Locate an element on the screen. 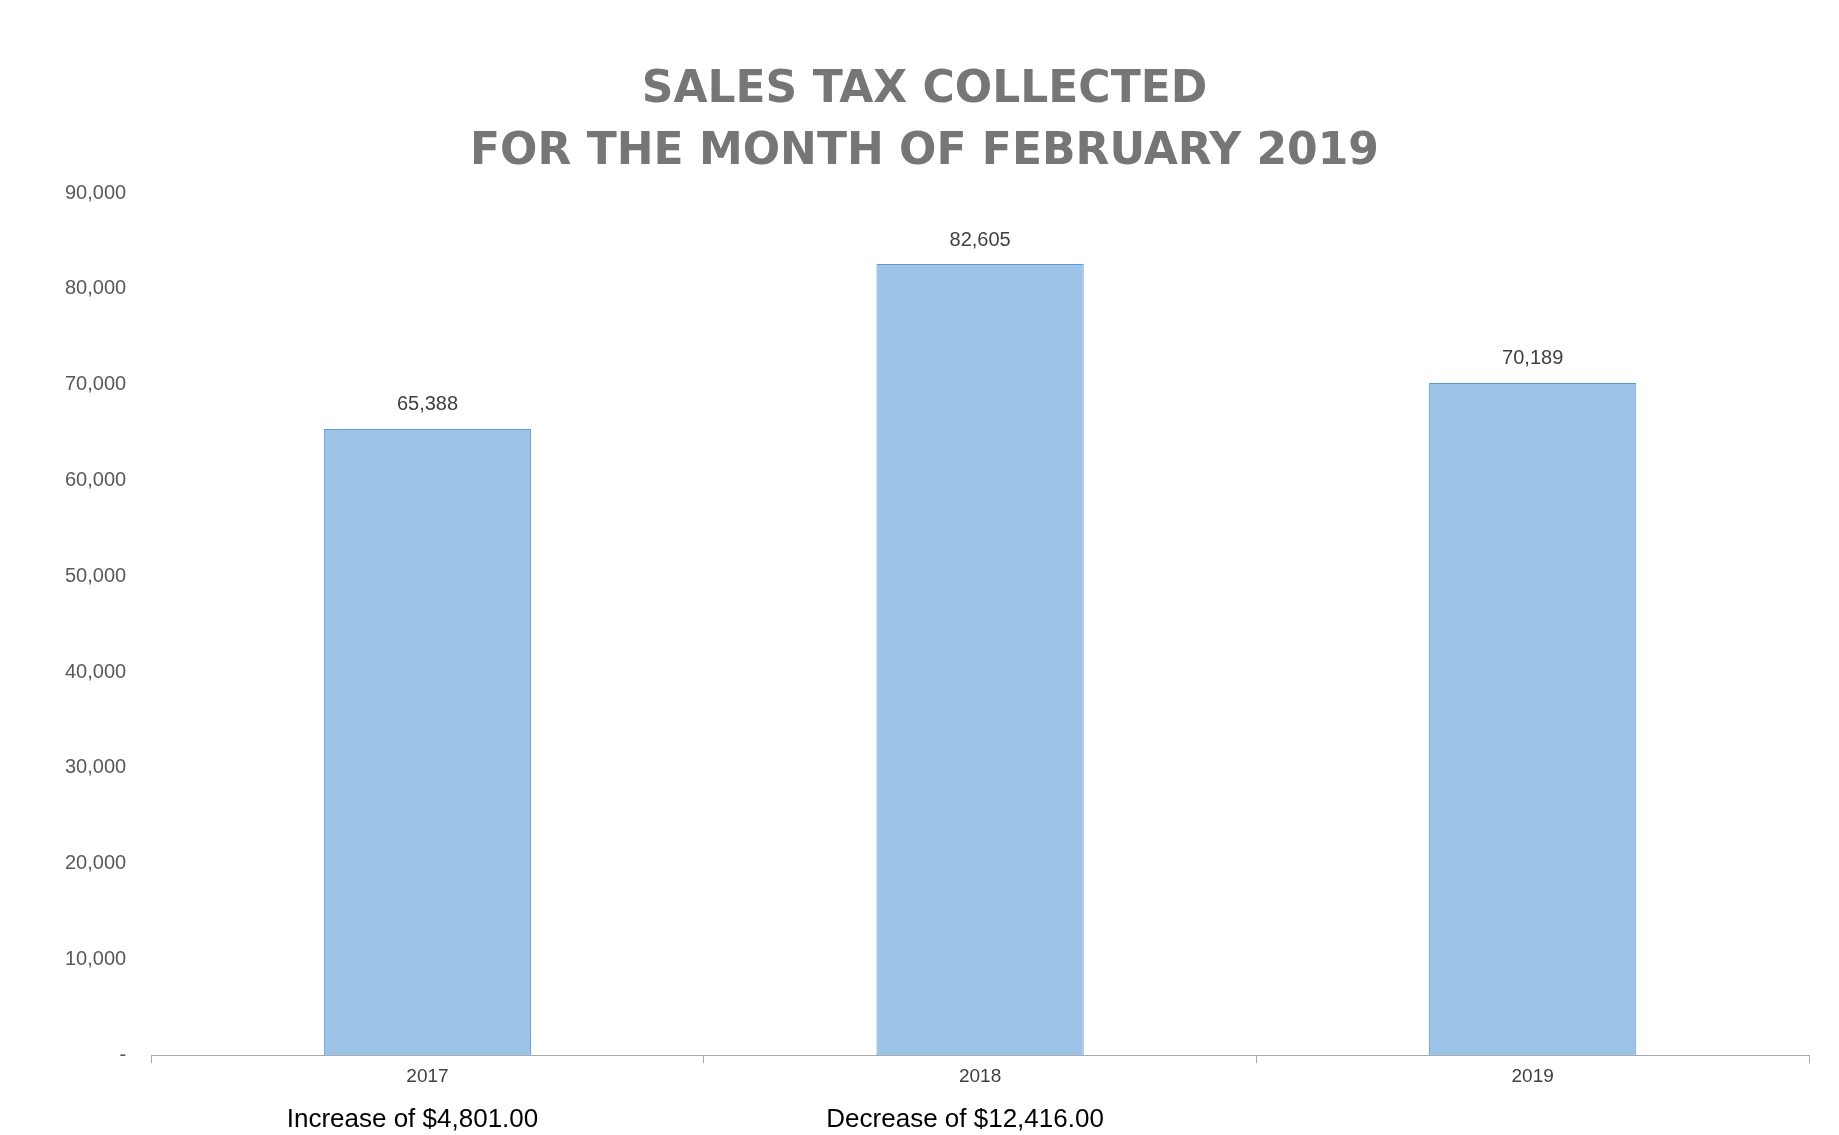 Image resolution: width=1839 pixels, height=1135 pixels. chart-title: SALES TAX COLLECTED FOR THE MONTH OF FEBRUARY 2019 is located at coordinates (924, 117).